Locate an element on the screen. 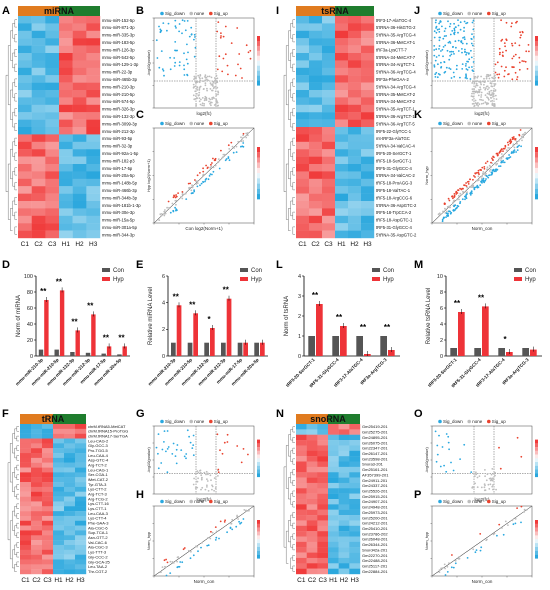  heatmap-col-label: C1 is located at coordinates (25, 580).